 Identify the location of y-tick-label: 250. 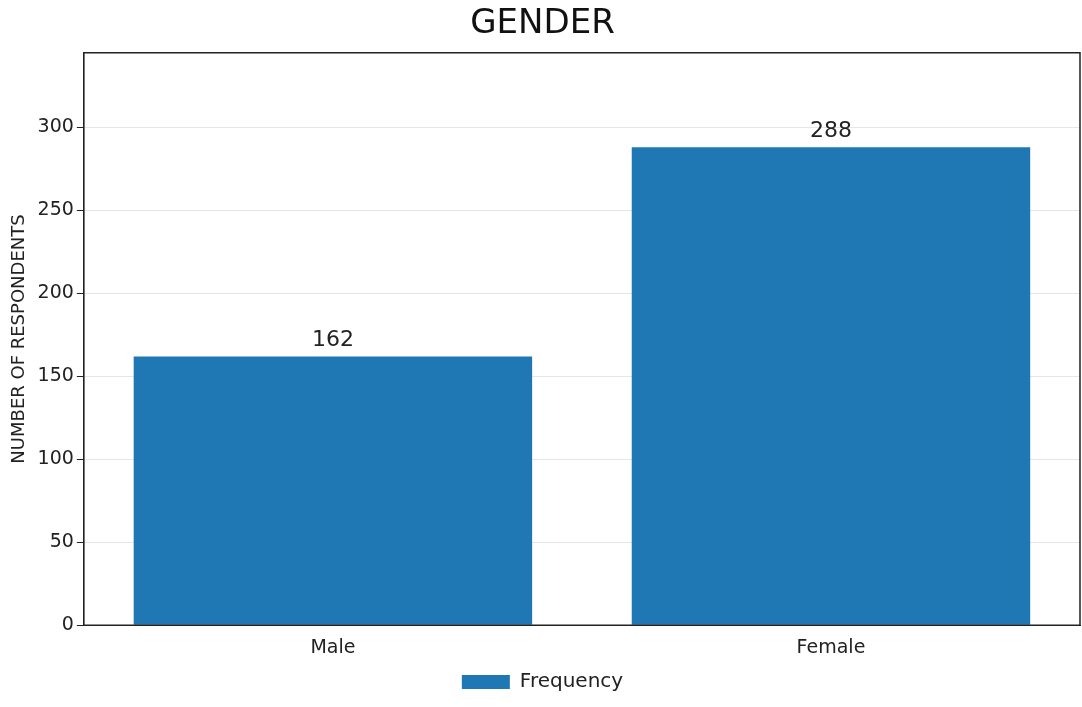
(55, 208).